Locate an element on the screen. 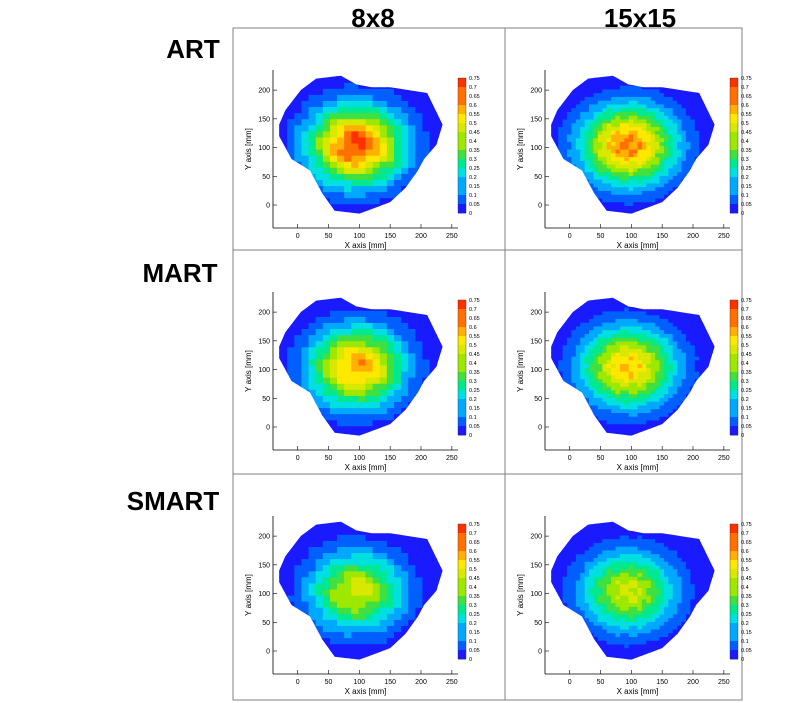  colorbar-swatch is located at coordinates (462, 209).